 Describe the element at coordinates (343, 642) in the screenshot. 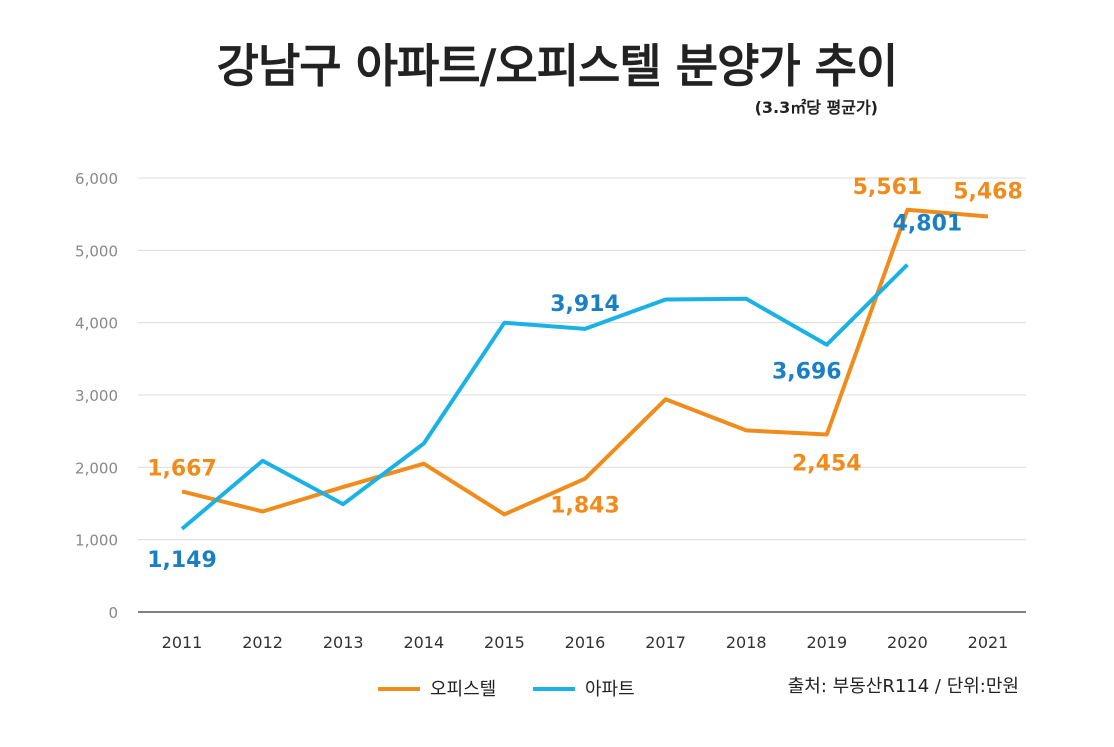

I see `x-tick-label: 2013` at that location.